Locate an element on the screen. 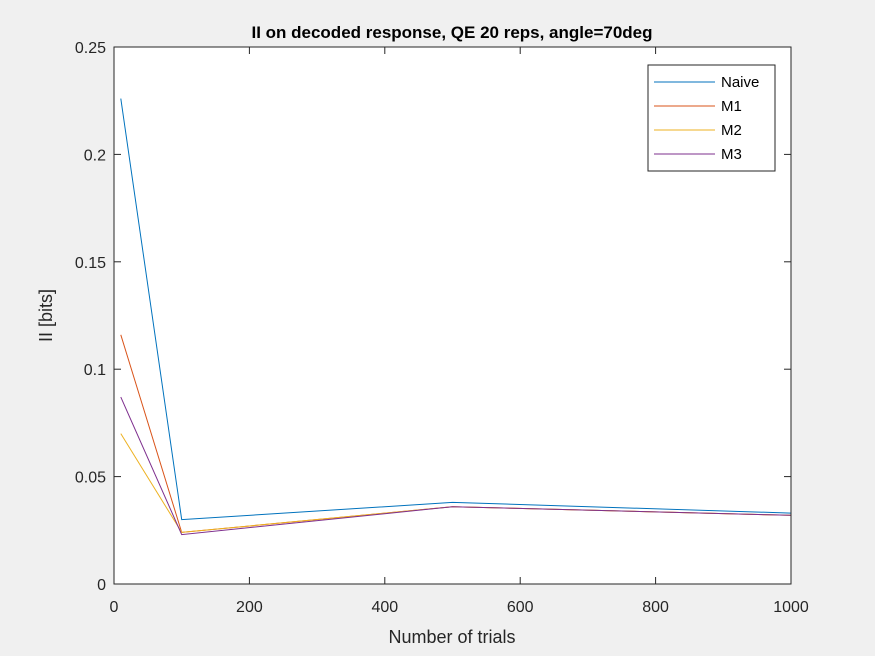 This screenshot has width=875, height=656. y-tick-label: 0 is located at coordinates (101, 585).